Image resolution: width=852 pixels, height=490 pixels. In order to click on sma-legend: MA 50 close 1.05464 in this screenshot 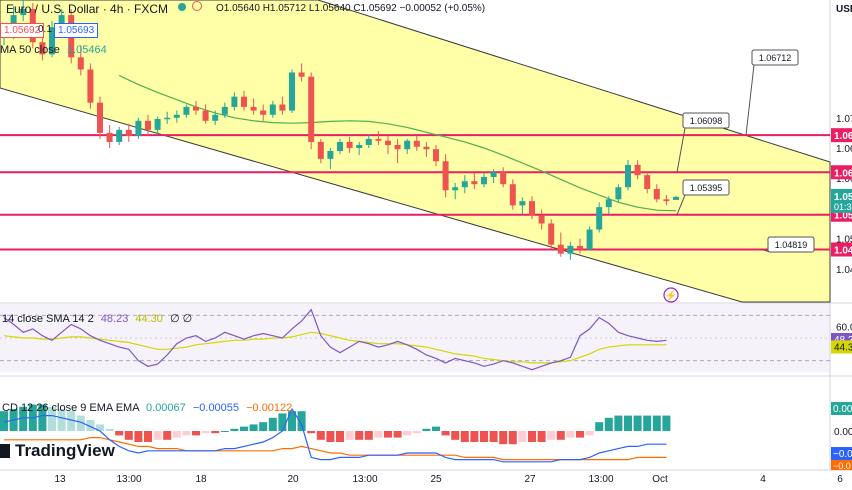, I will do `click(53, 50)`.